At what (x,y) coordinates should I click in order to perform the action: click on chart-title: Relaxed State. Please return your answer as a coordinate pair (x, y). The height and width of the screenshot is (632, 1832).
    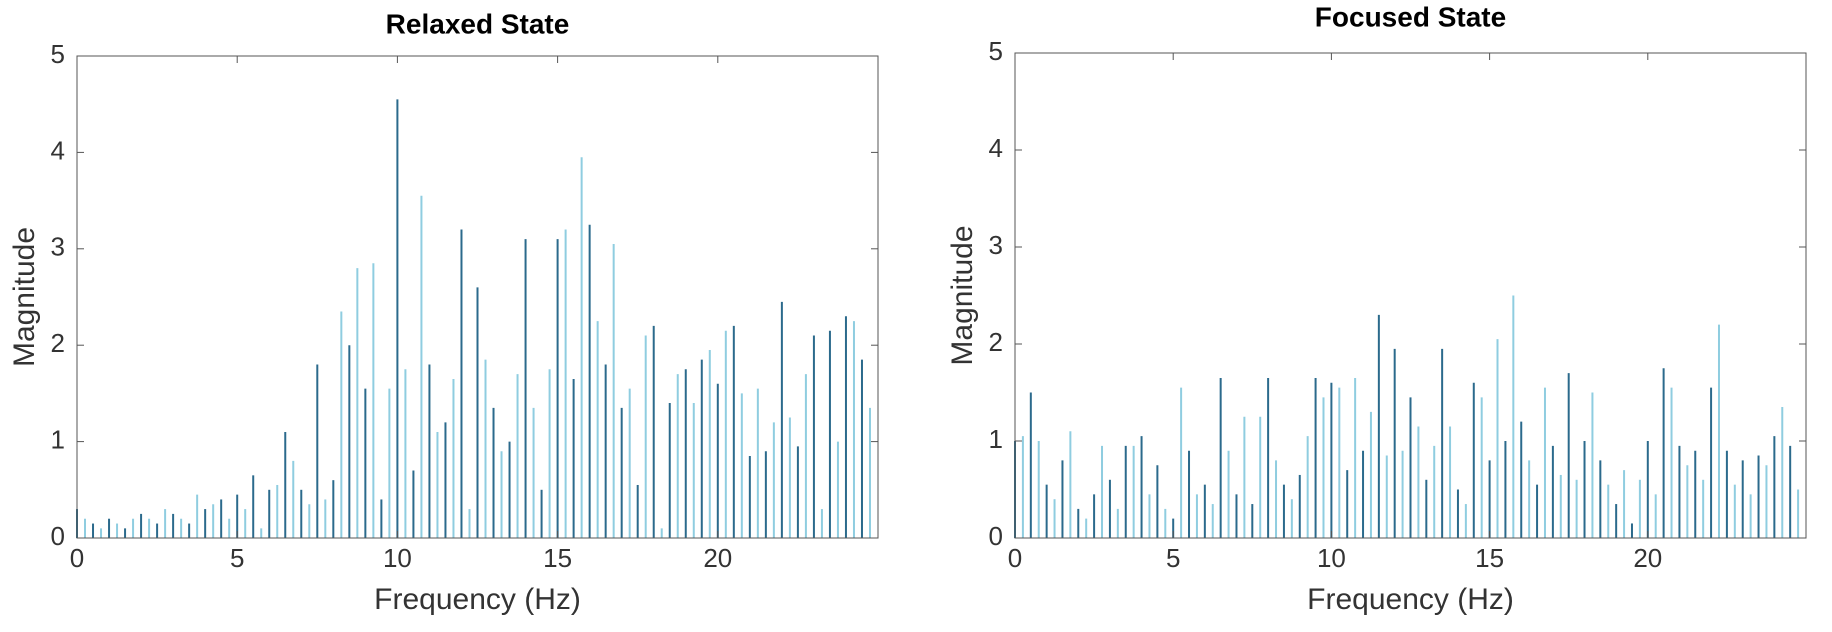
    Looking at the image, I should click on (478, 23).